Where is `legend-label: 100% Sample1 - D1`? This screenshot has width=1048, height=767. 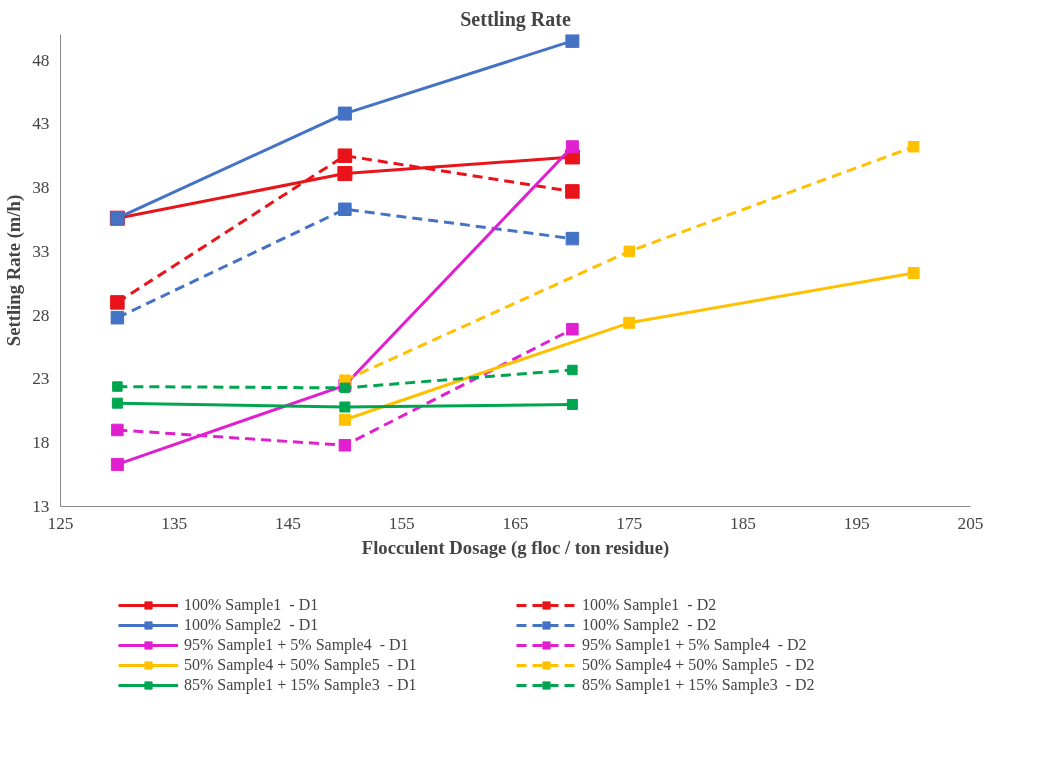
legend-label: 100% Sample1 - D1 is located at coordinates (252, 605).